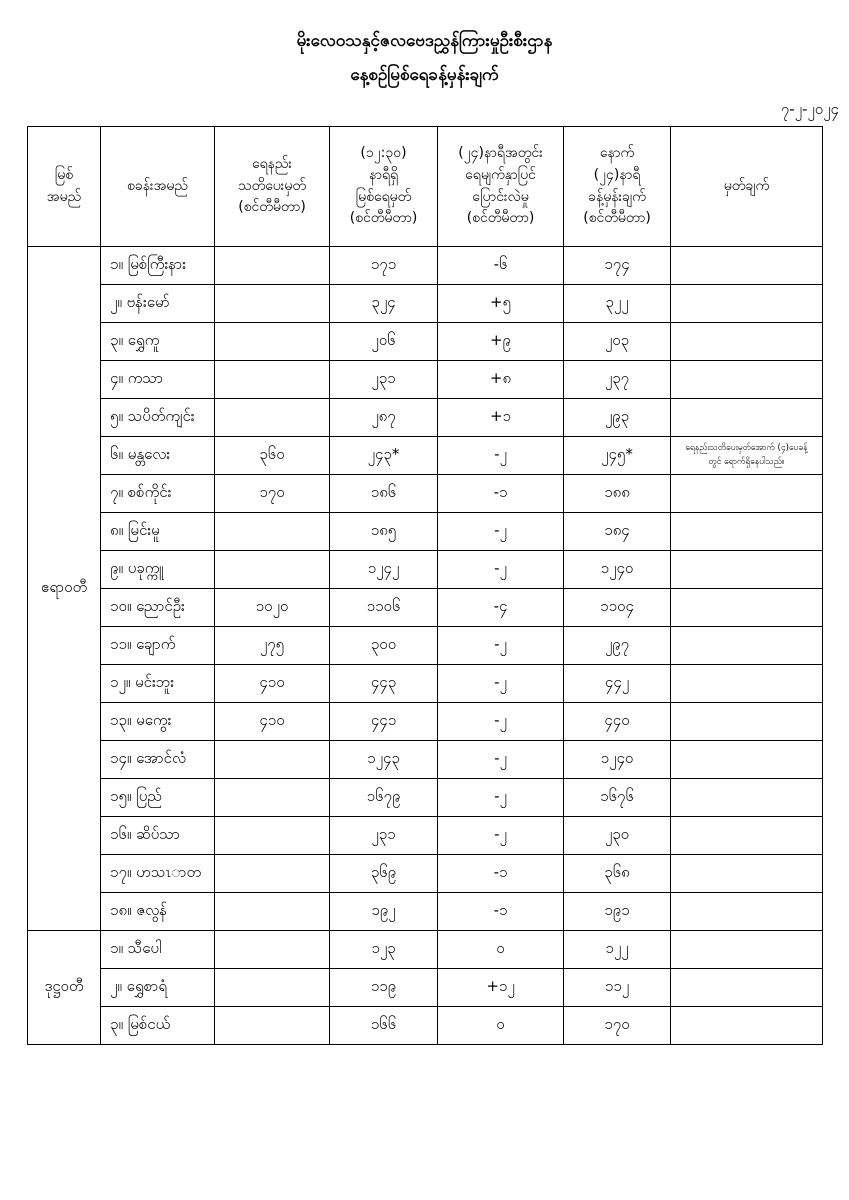  What do you see at coordinates (157, 645) in the screenshot?
I see `station-name-cell: ၁၁။ ချောက်` at bounding box center [157, 645].